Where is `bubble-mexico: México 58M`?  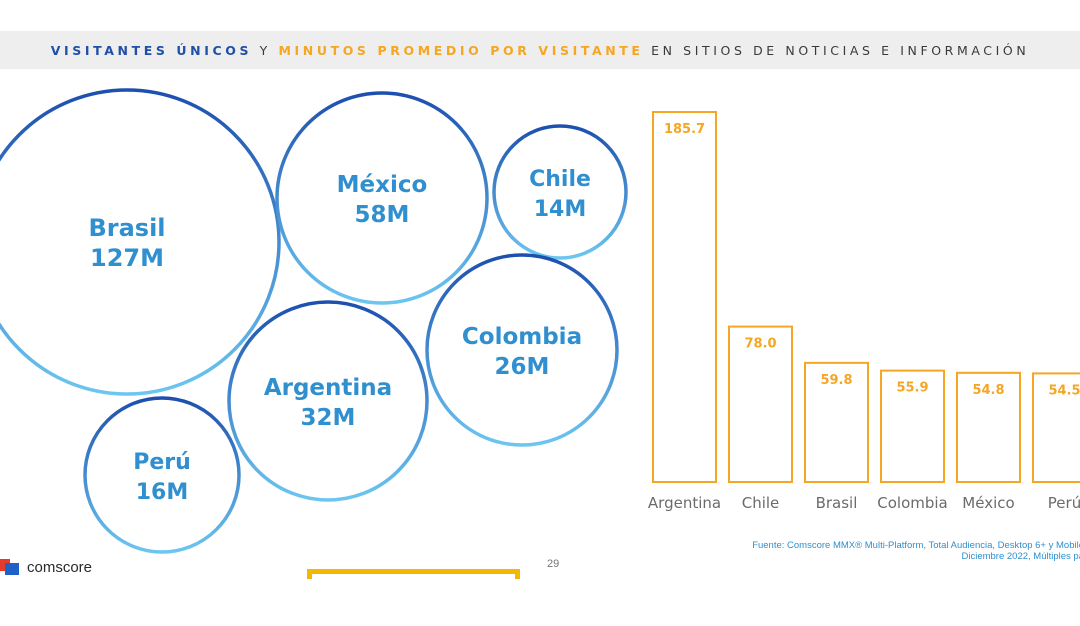 bubble-mexico: México 58M is located at coordinates (382, 198).